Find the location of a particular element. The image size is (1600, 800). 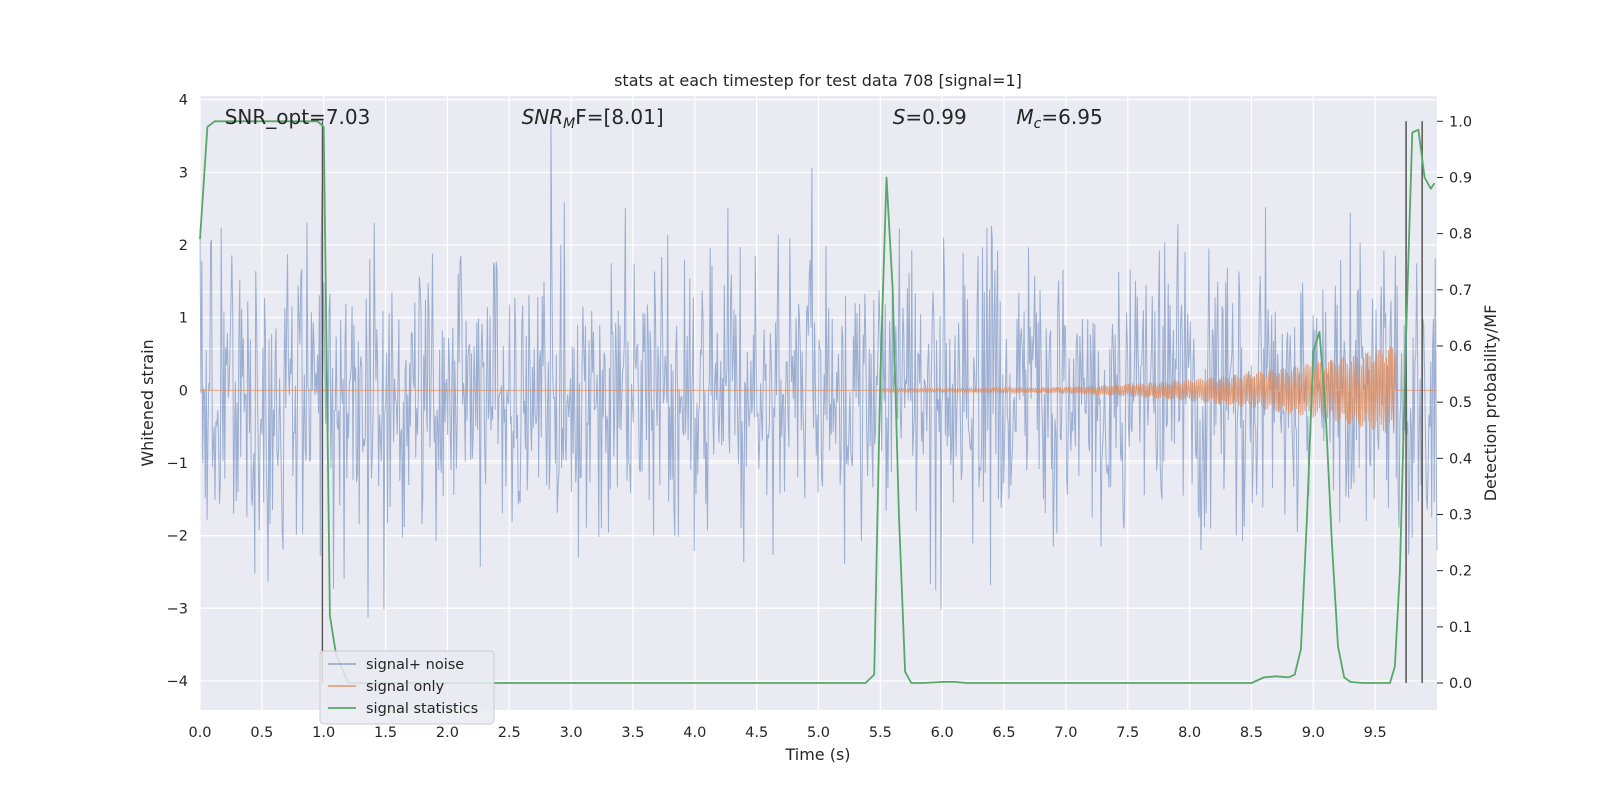

x-tick-label-17: 8.5 is located at coordinates (1251, 733).